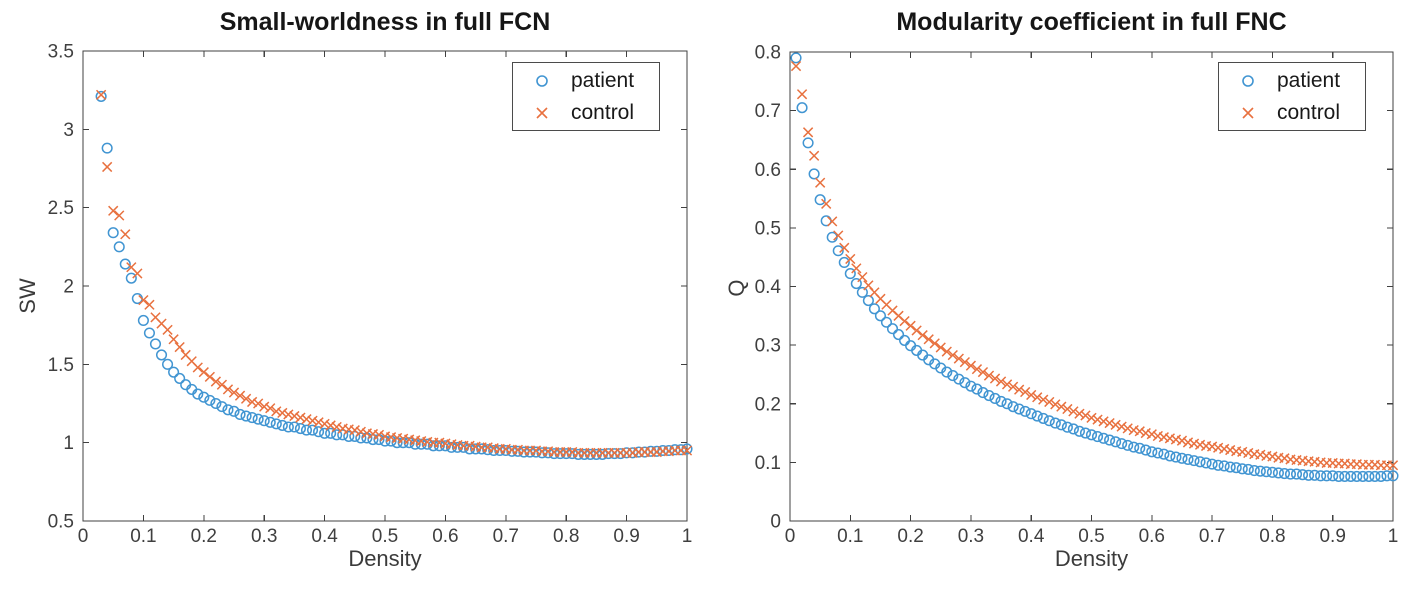 The image size is (1411, 600). I want to click on left-chart-ylabel: SW, so click(27, 296).